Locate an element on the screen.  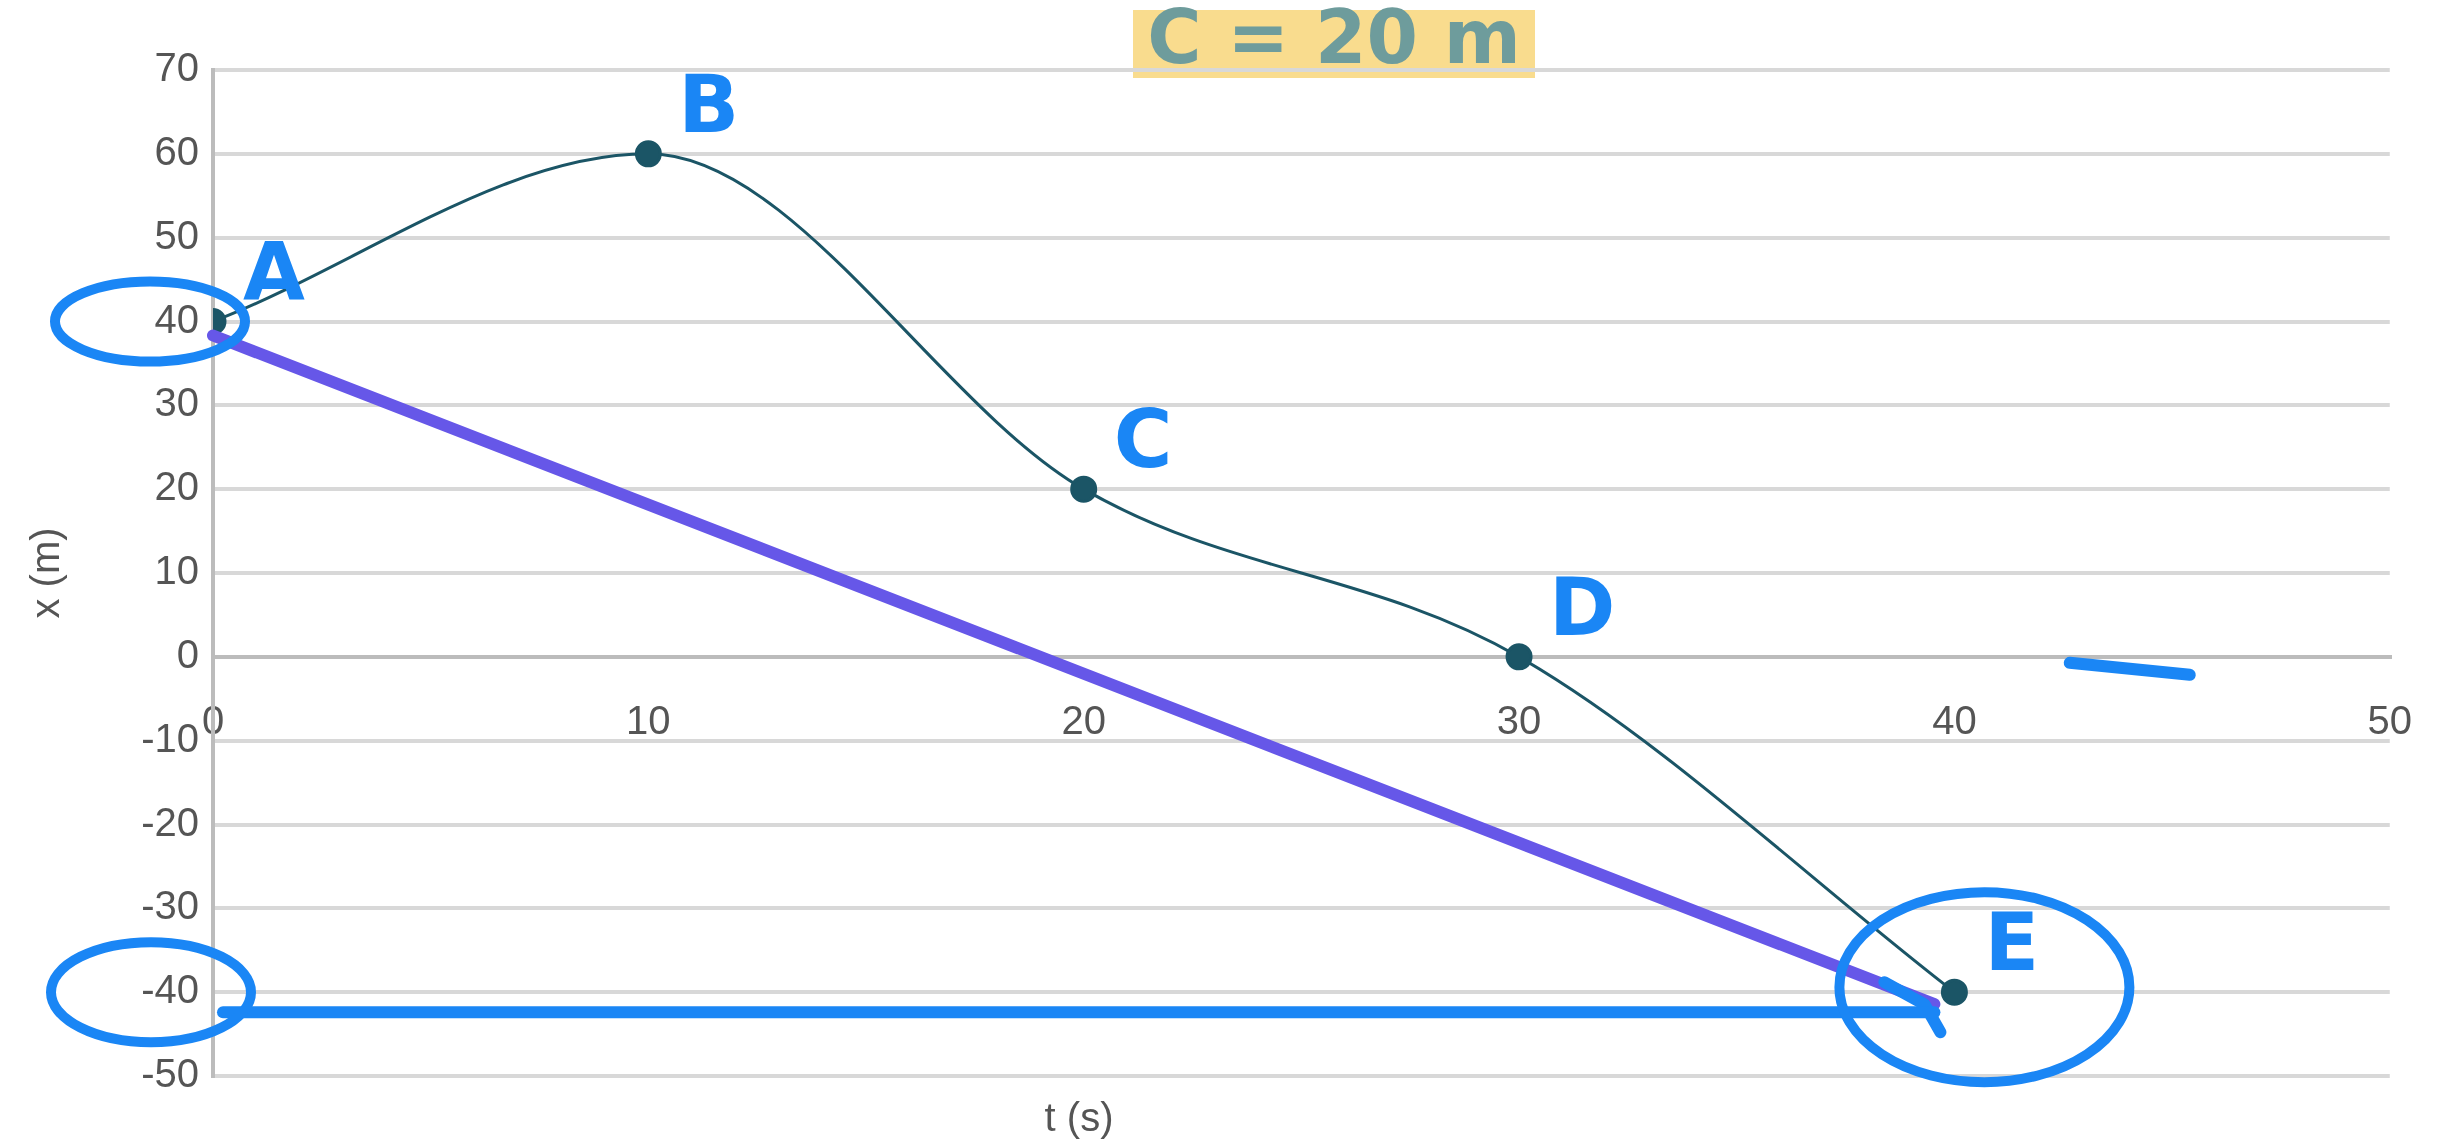
x-tick-label: 40 is located at coordinates (1954, 719).